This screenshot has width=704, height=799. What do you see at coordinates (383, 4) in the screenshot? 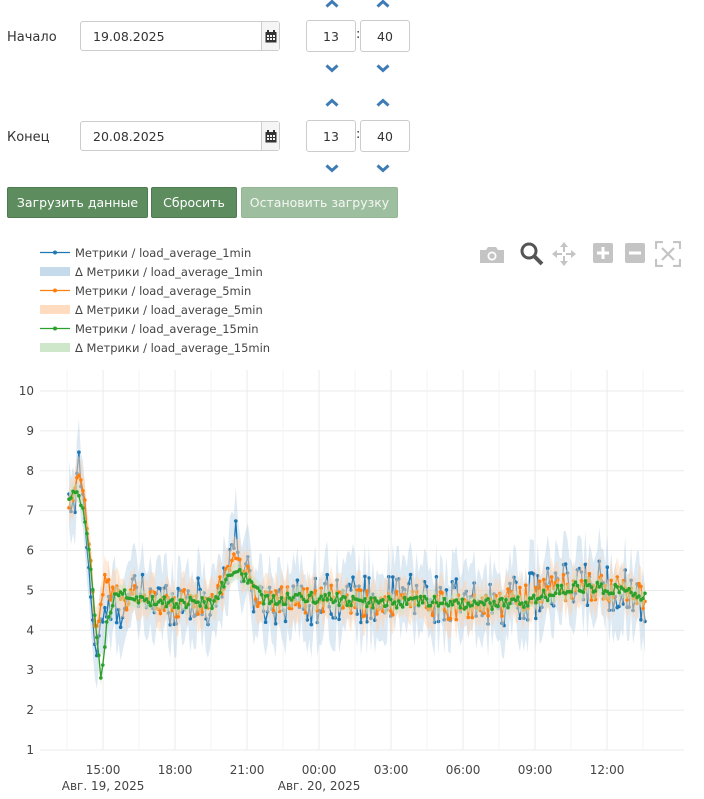
I see `start-minute-up-button` at bounding box center [383, 4].